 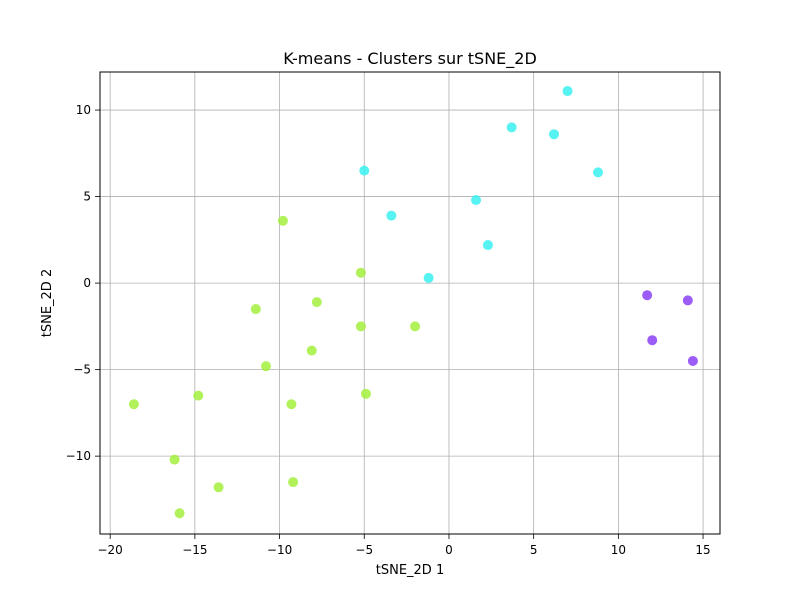 What do you see at coordinates (83, 110) in the screenshot?
I see `y-tick-label: 10` at bounding box center [83, 110].